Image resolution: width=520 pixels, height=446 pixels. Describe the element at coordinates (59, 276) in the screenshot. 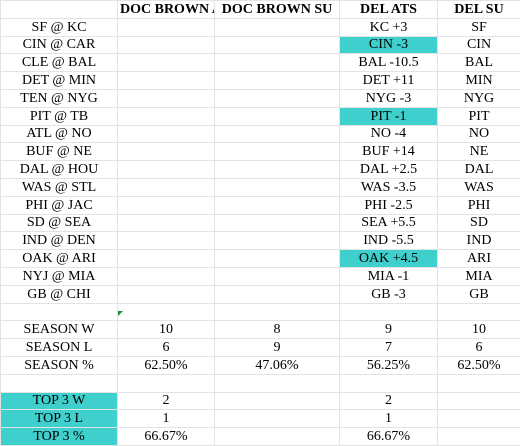

I see `game-cell: NYJ @ MIA` at that location.